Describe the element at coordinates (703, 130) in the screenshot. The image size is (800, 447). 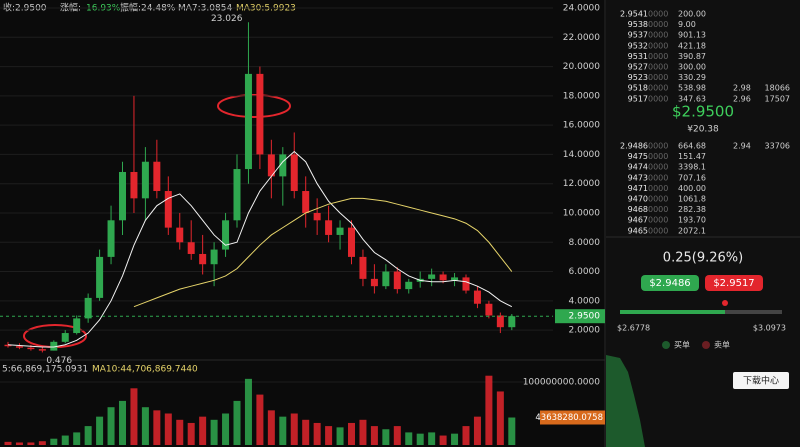
I see `last-price-cny: ¥20.38` at that location.